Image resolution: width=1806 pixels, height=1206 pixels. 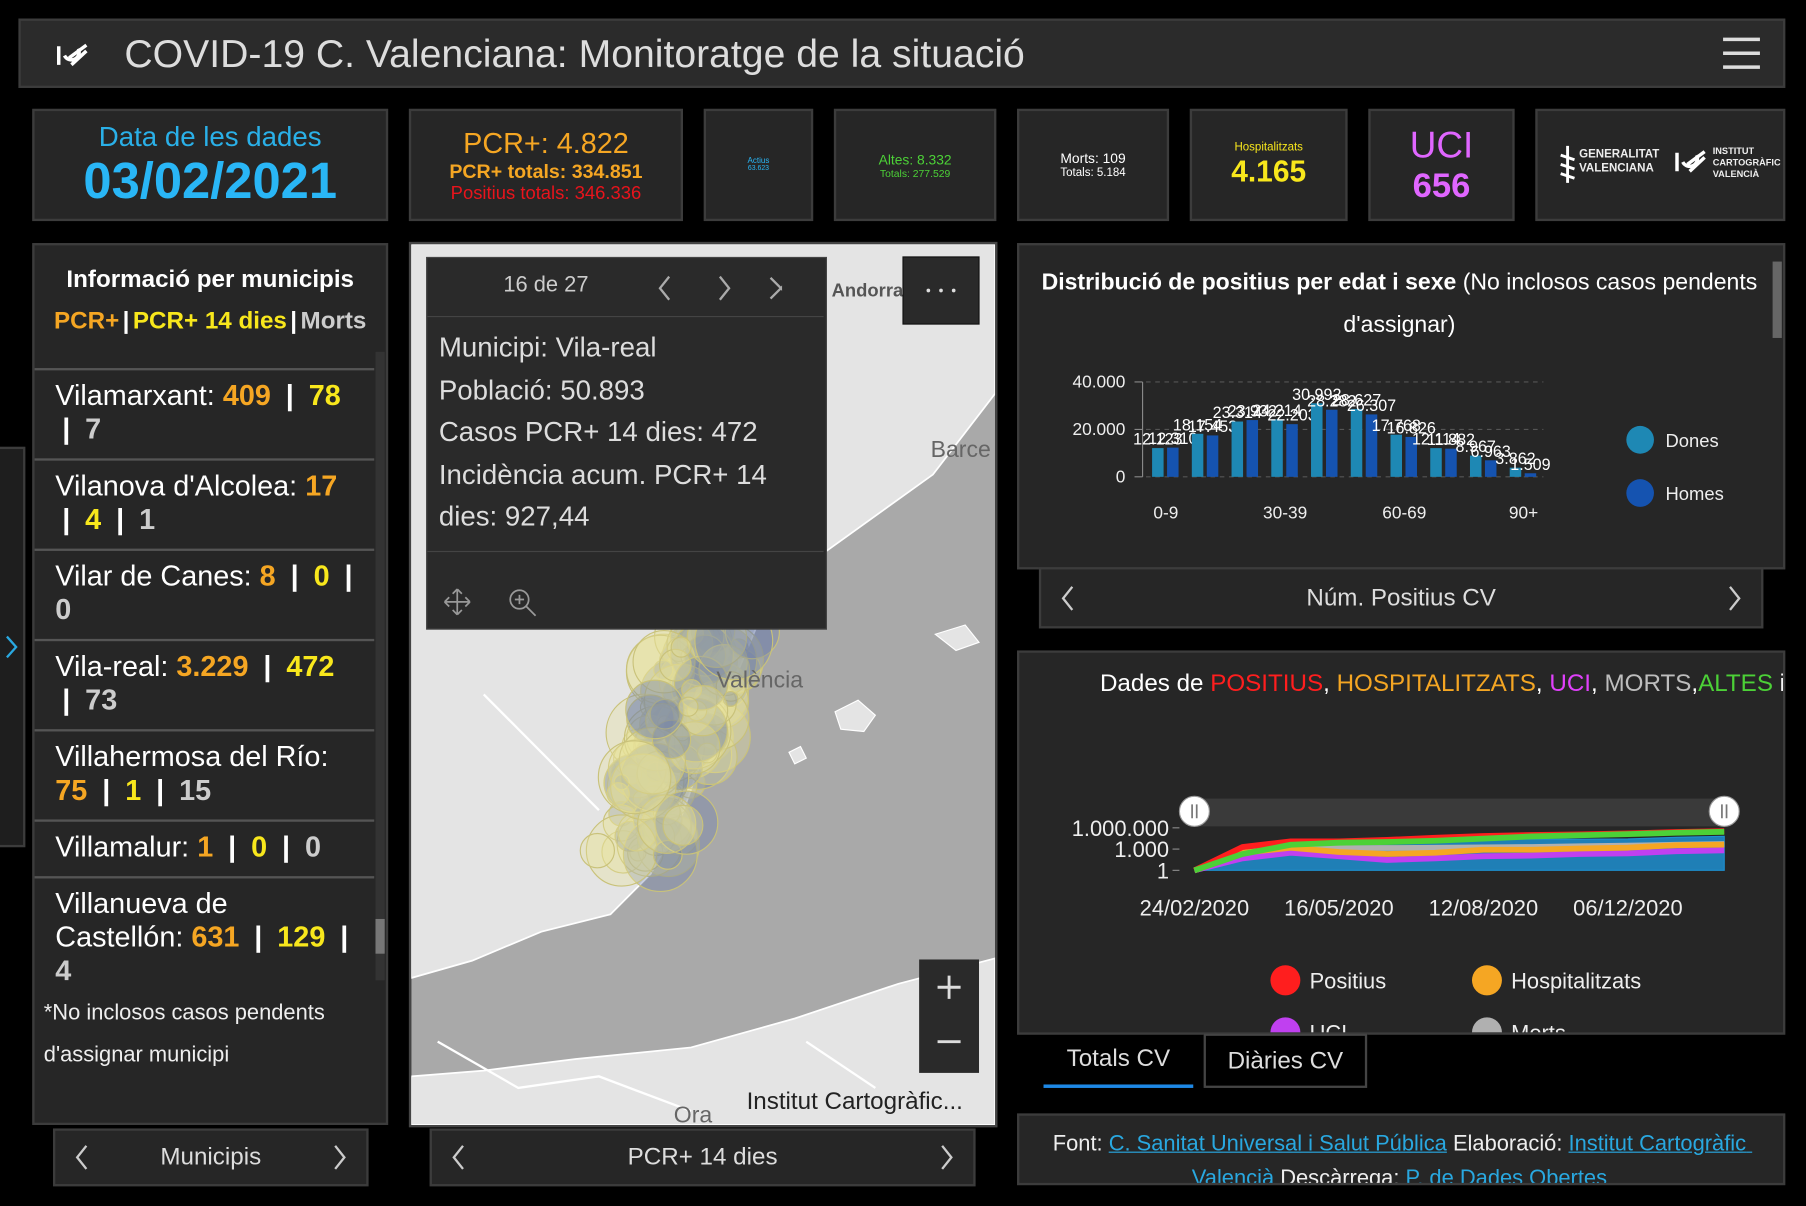 I want to click on scrollbar, so click(x=380, y=666).